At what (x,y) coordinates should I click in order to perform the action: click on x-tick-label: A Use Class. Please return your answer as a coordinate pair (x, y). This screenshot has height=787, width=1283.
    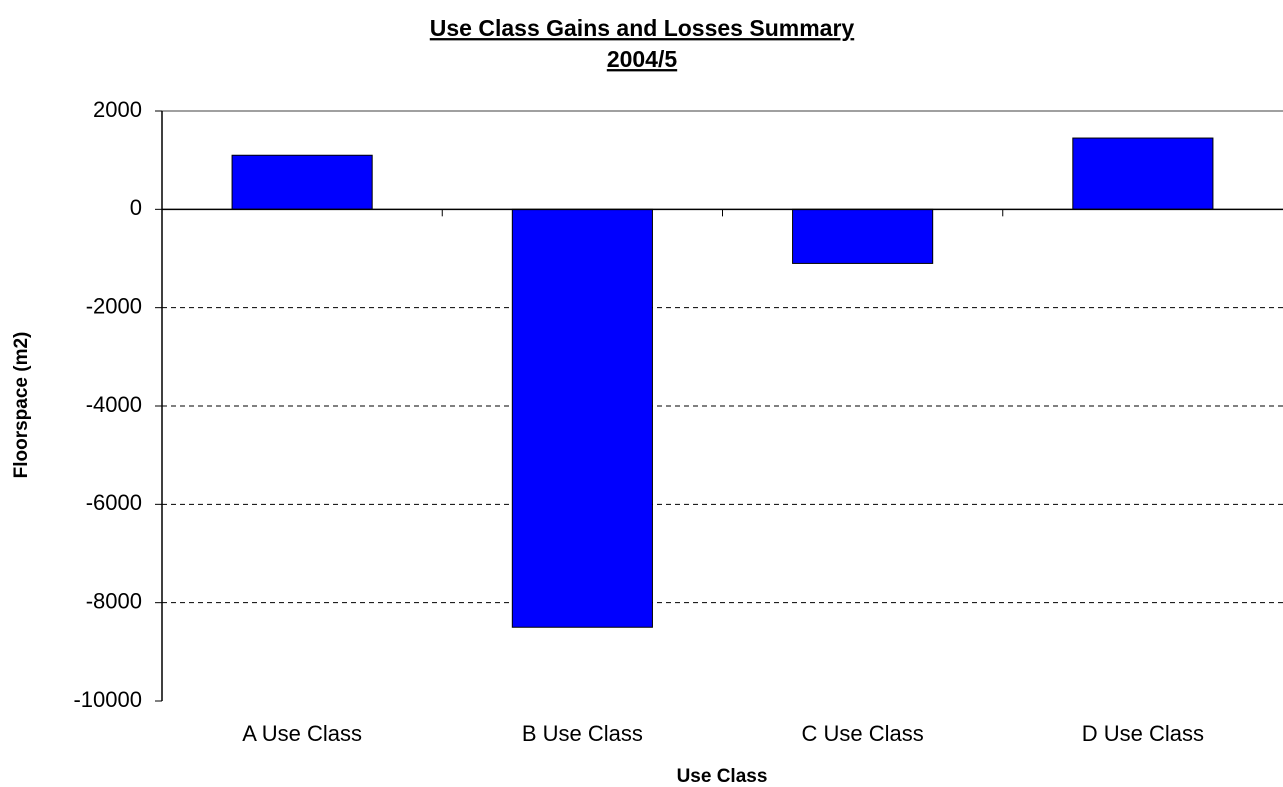
    Looking at the image, I should click on (302, 733).